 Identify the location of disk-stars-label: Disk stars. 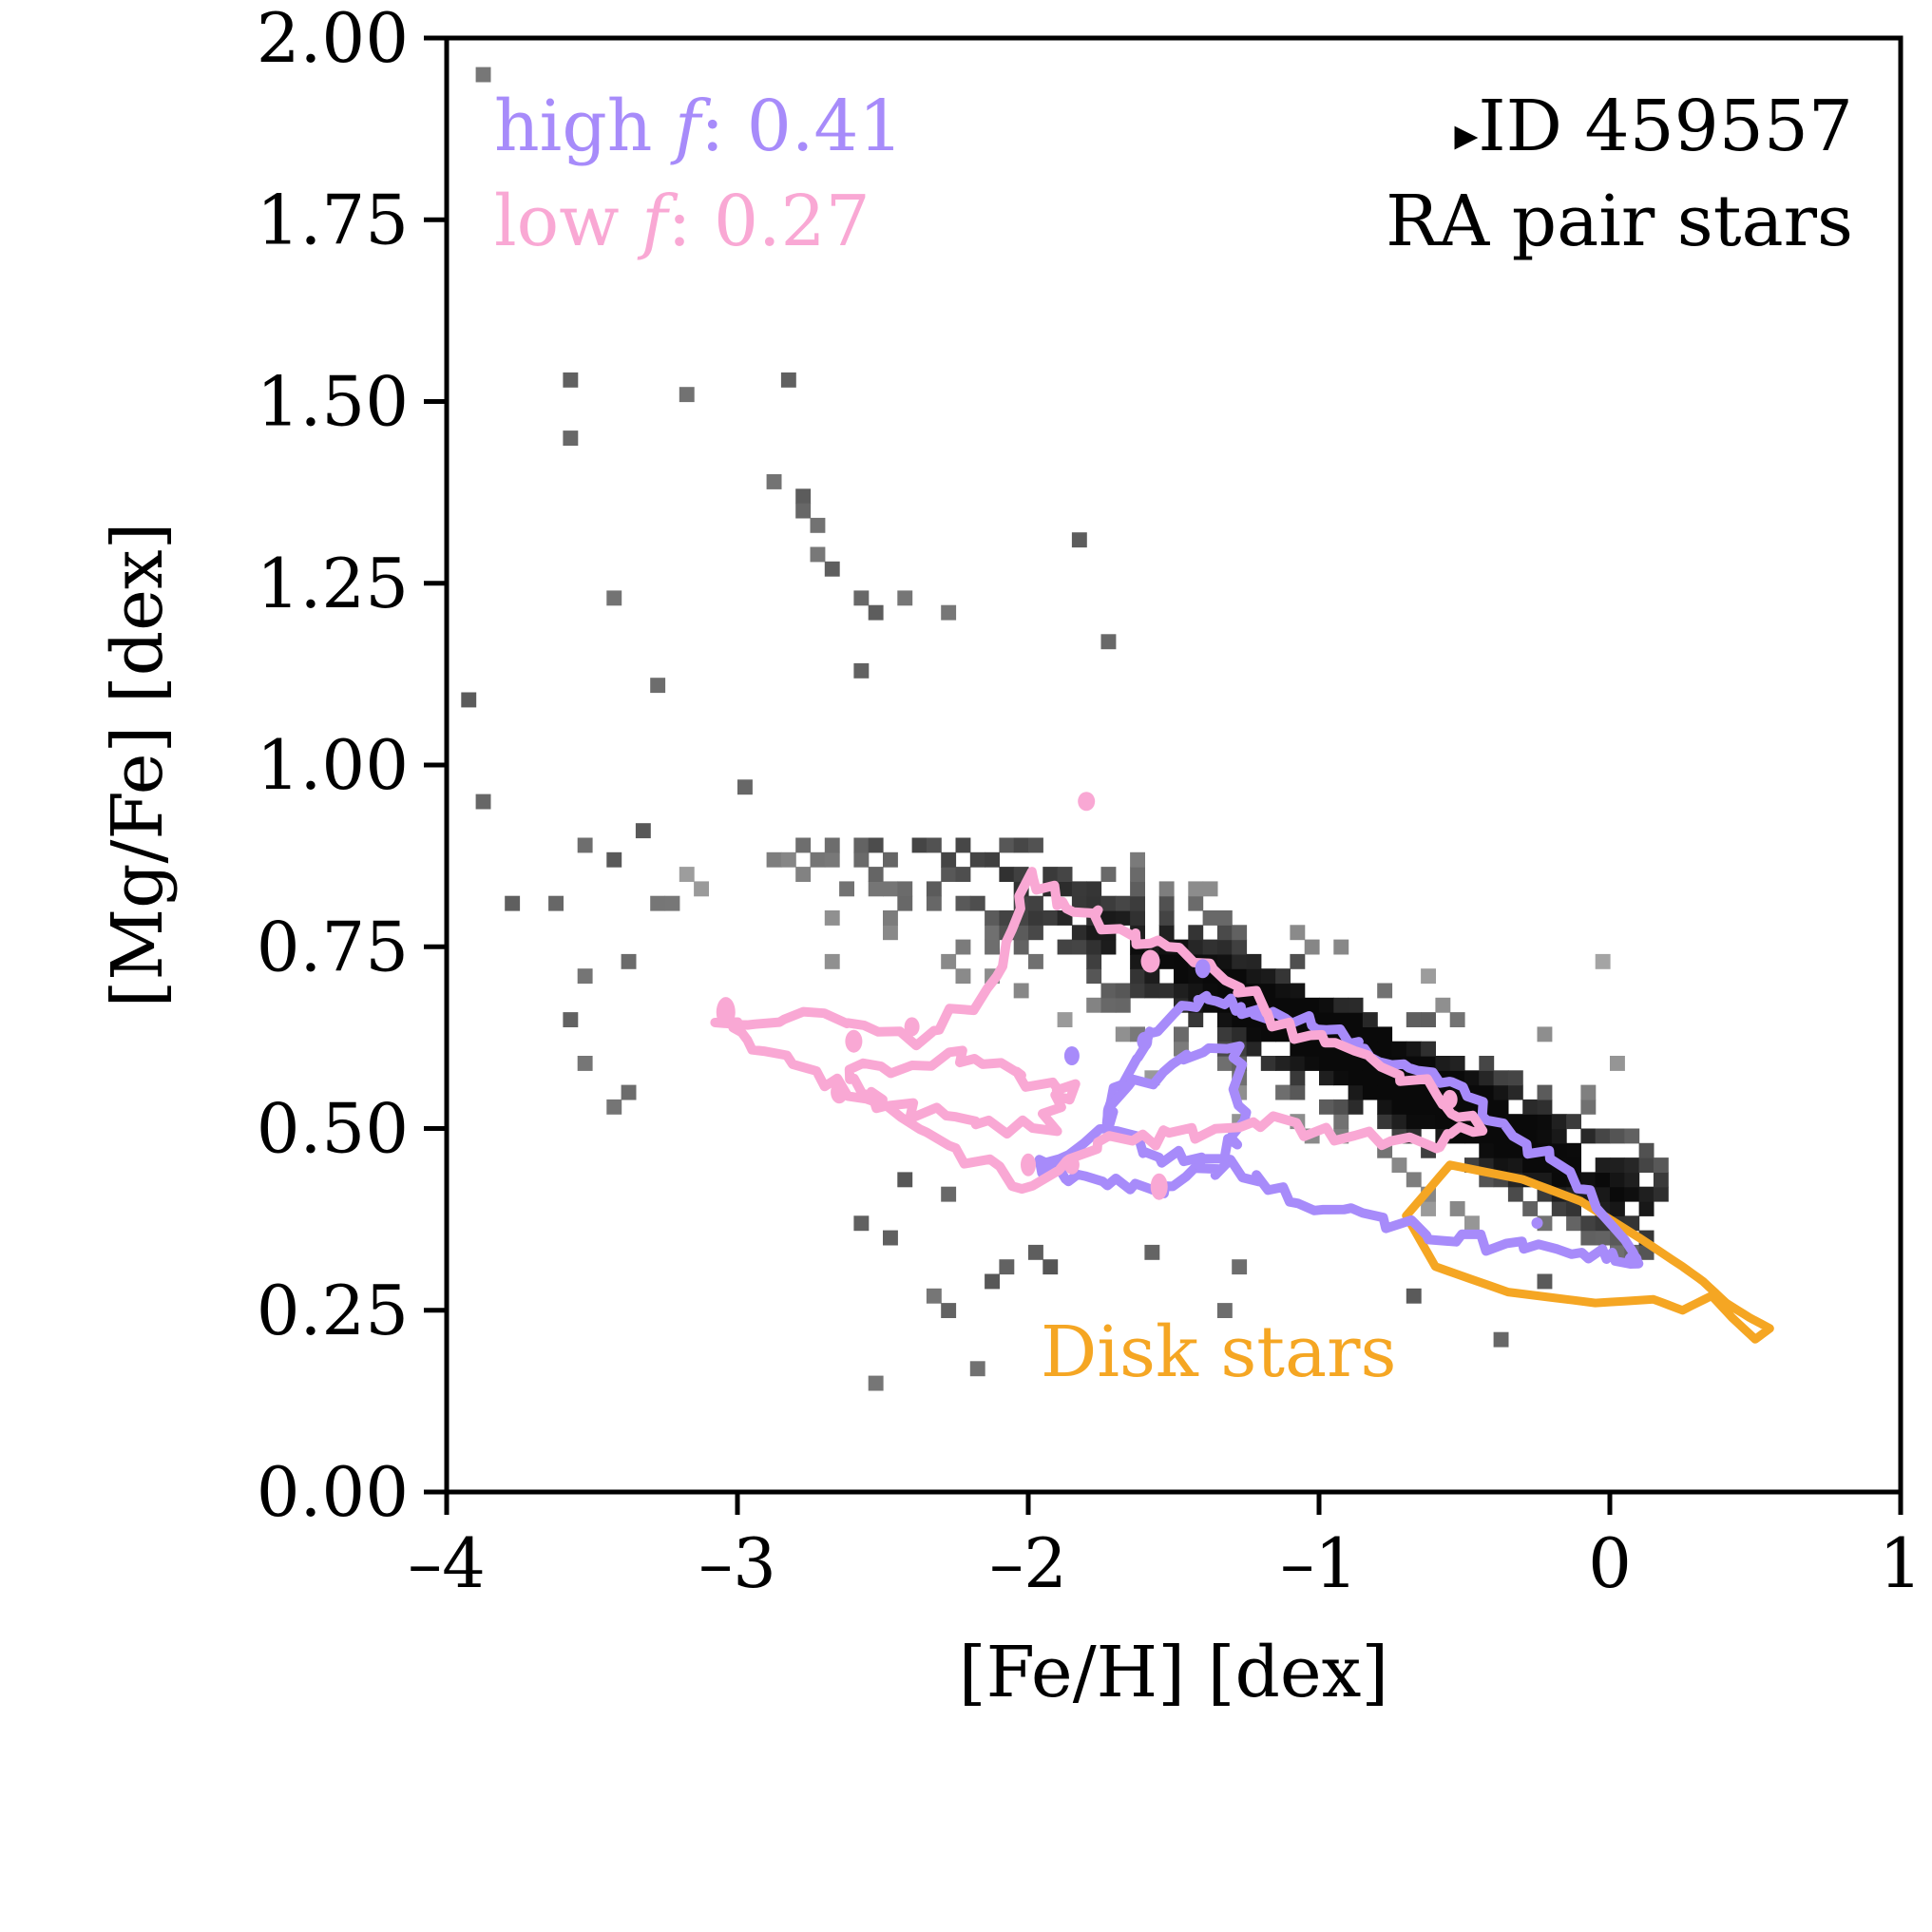
(1219, 1352).